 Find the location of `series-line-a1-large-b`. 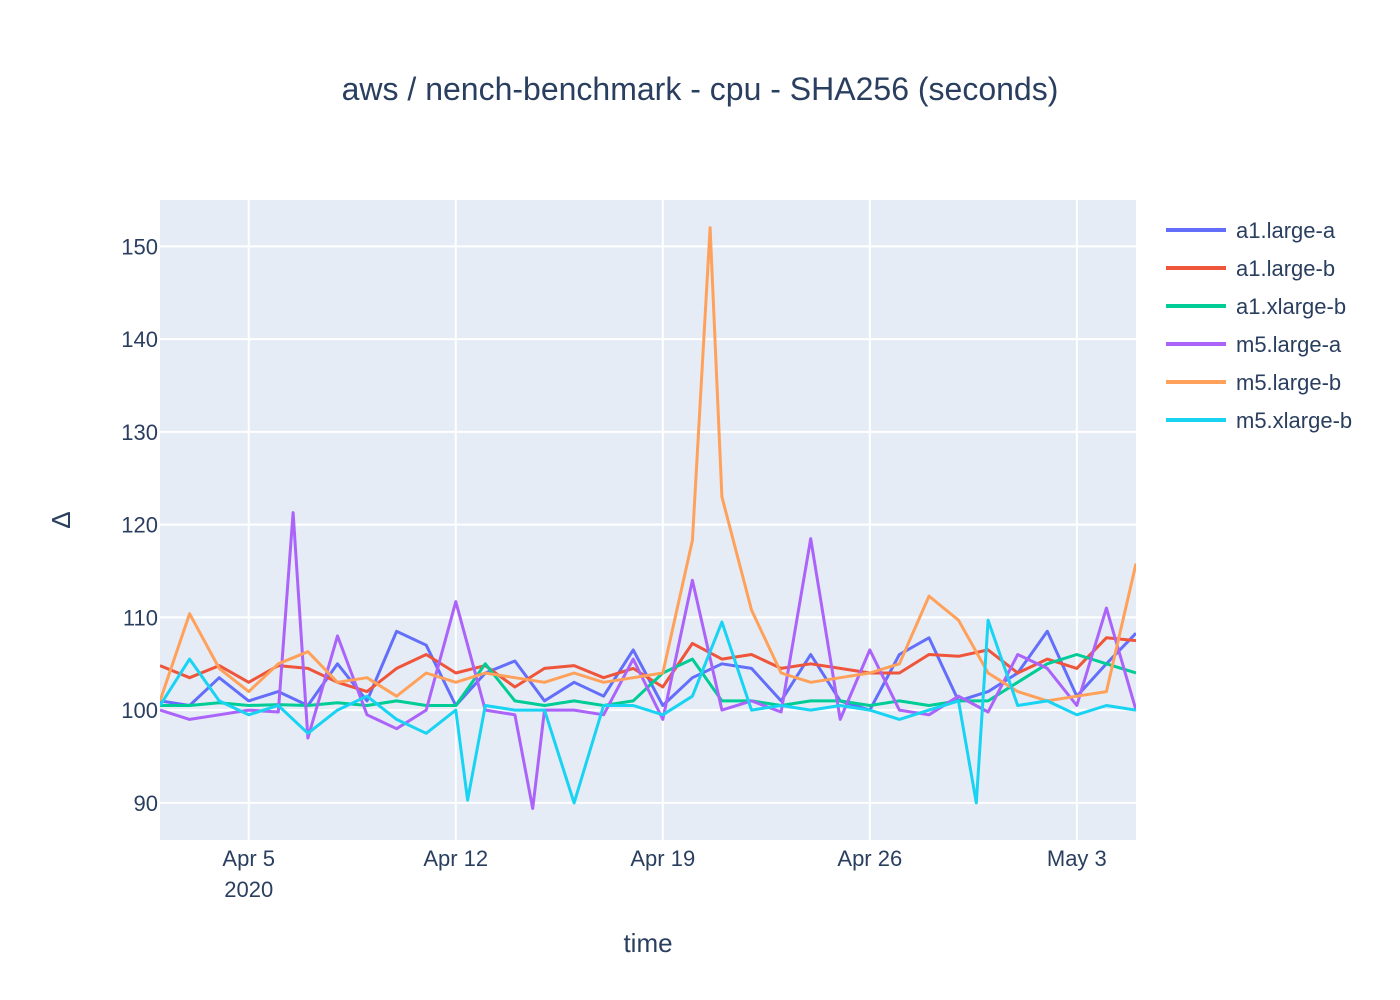

series-line-a1-large-b is located at coordinates (648, 665).